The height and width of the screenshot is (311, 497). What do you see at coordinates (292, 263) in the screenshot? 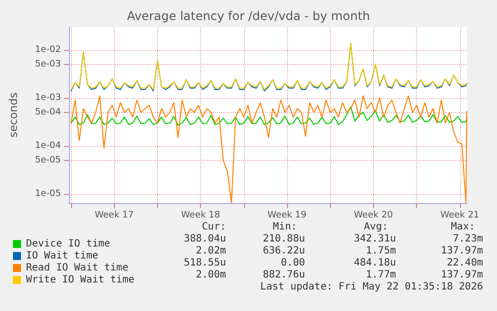
I see `text: 0.00` at bounding box center [292, 263].